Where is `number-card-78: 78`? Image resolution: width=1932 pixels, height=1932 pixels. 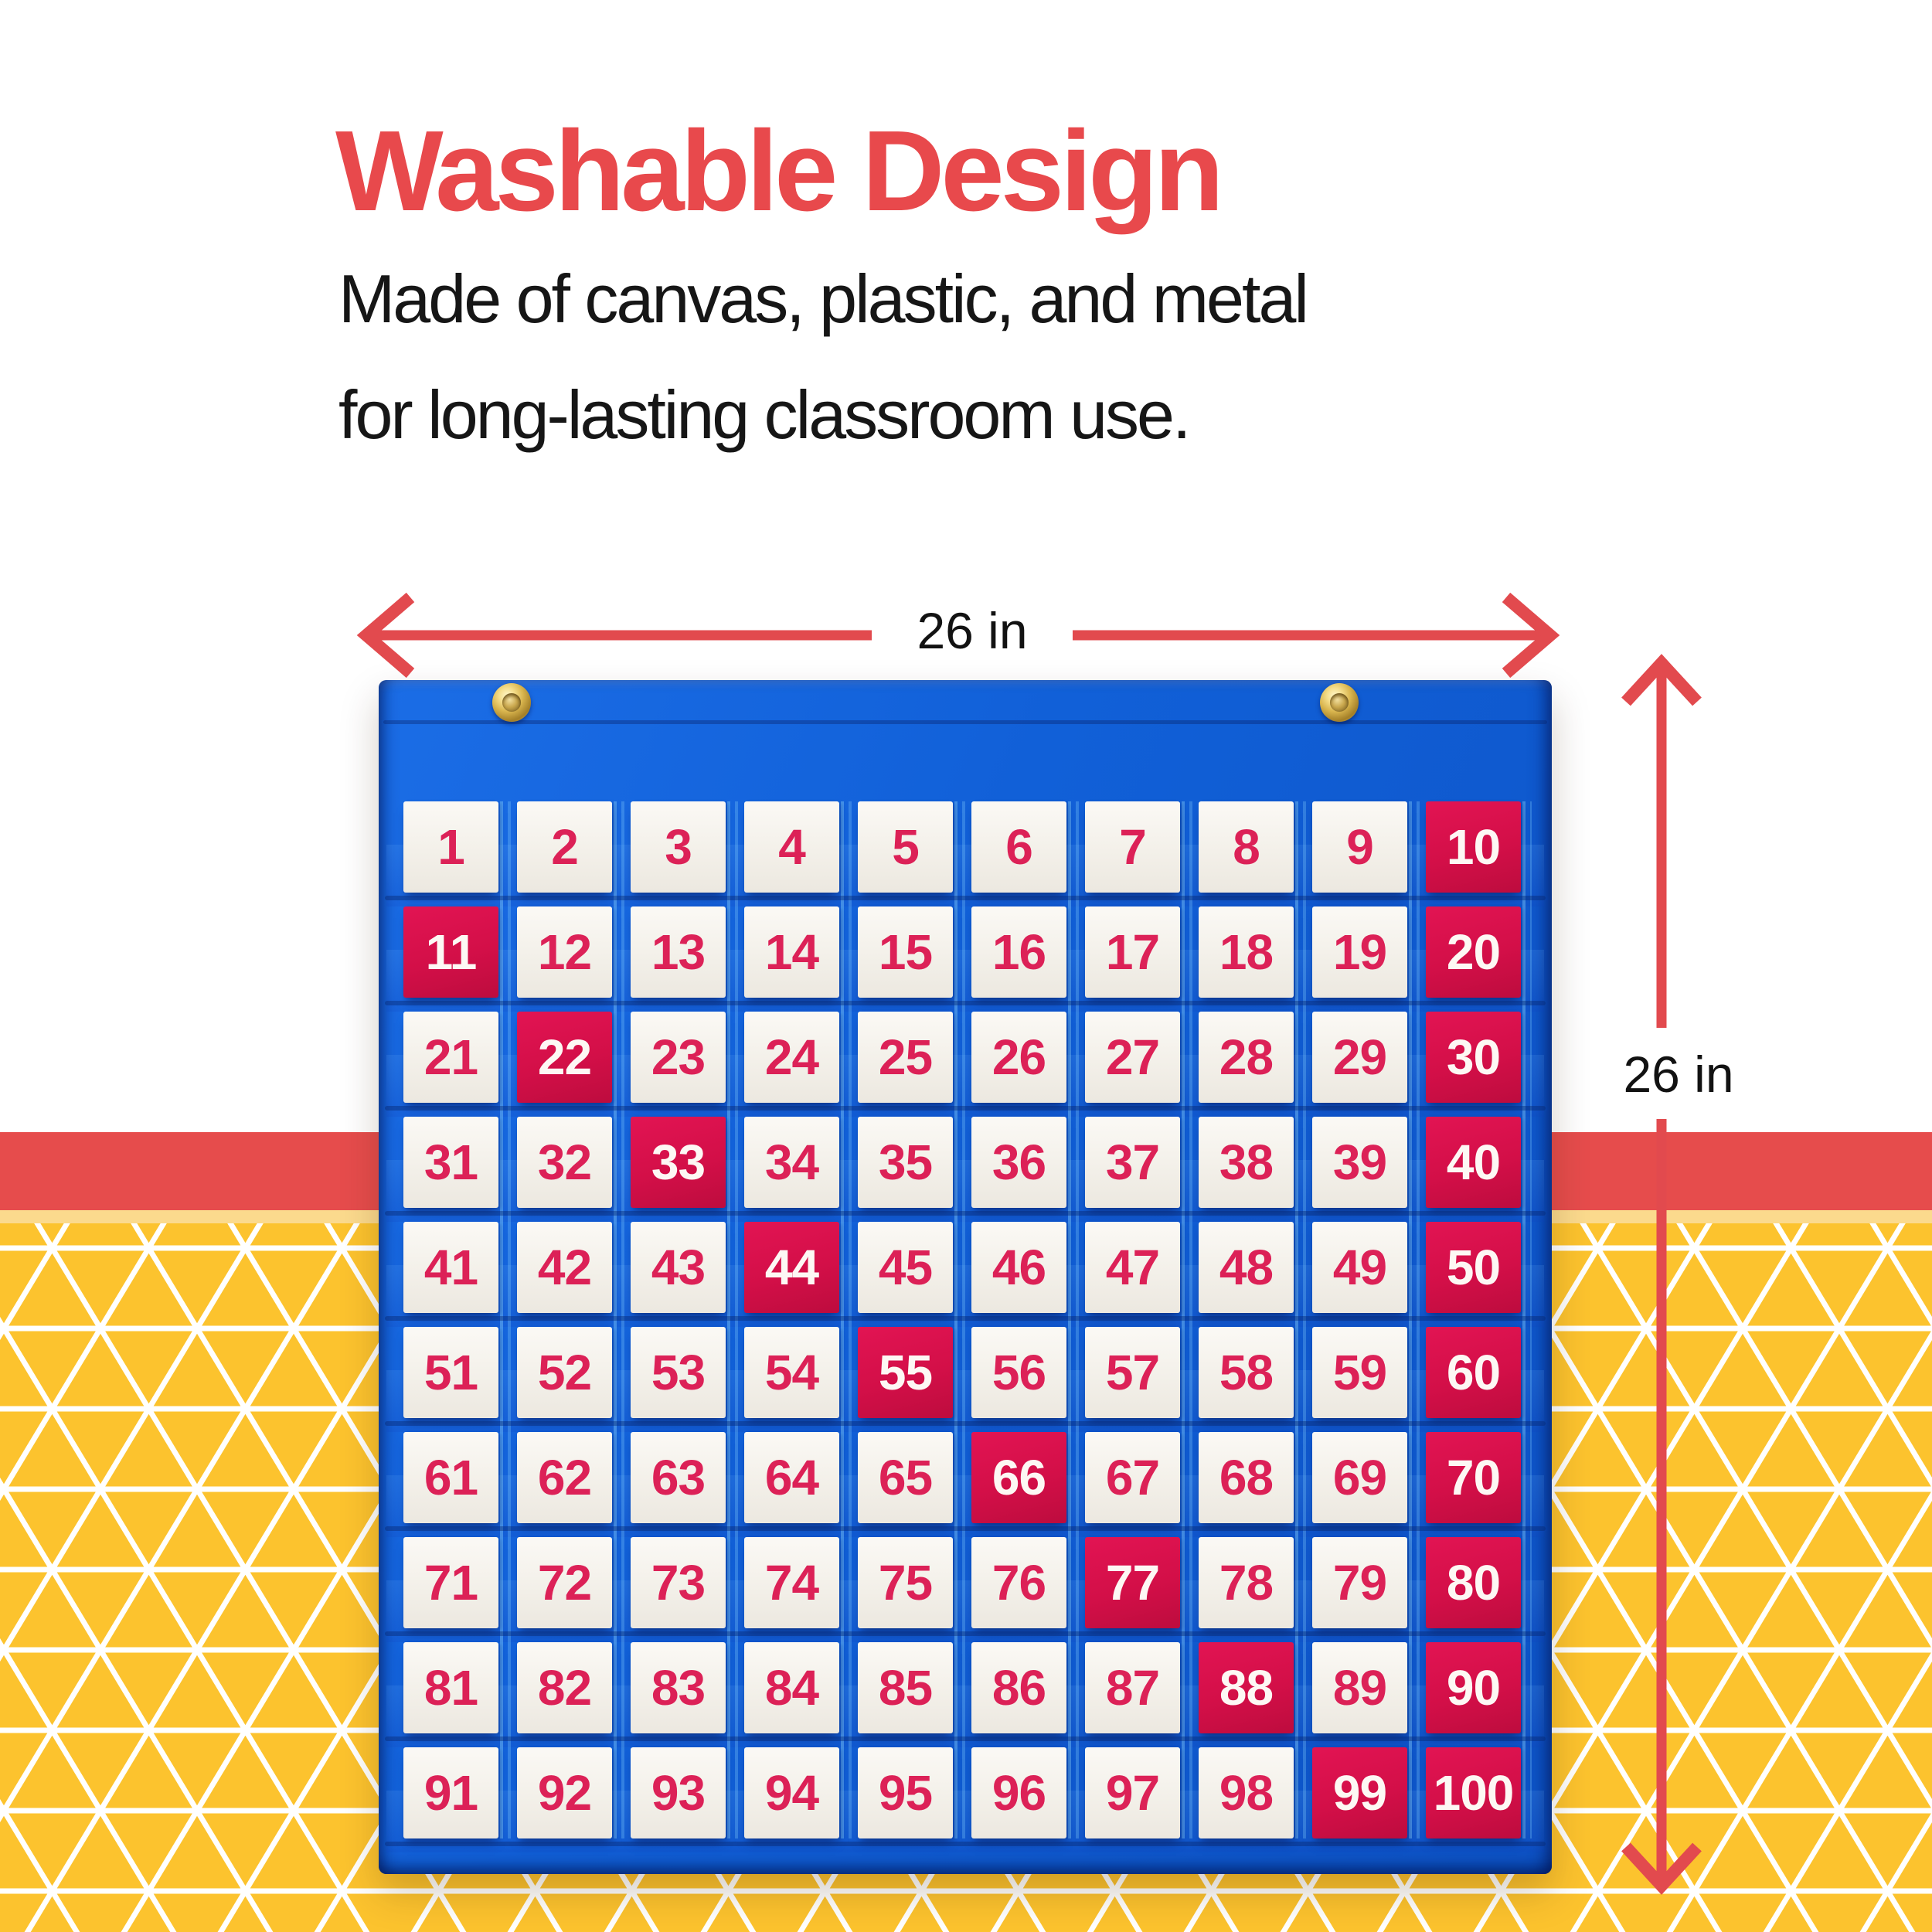 number-card-78: 78 is located at coordinates (1247, 1582).